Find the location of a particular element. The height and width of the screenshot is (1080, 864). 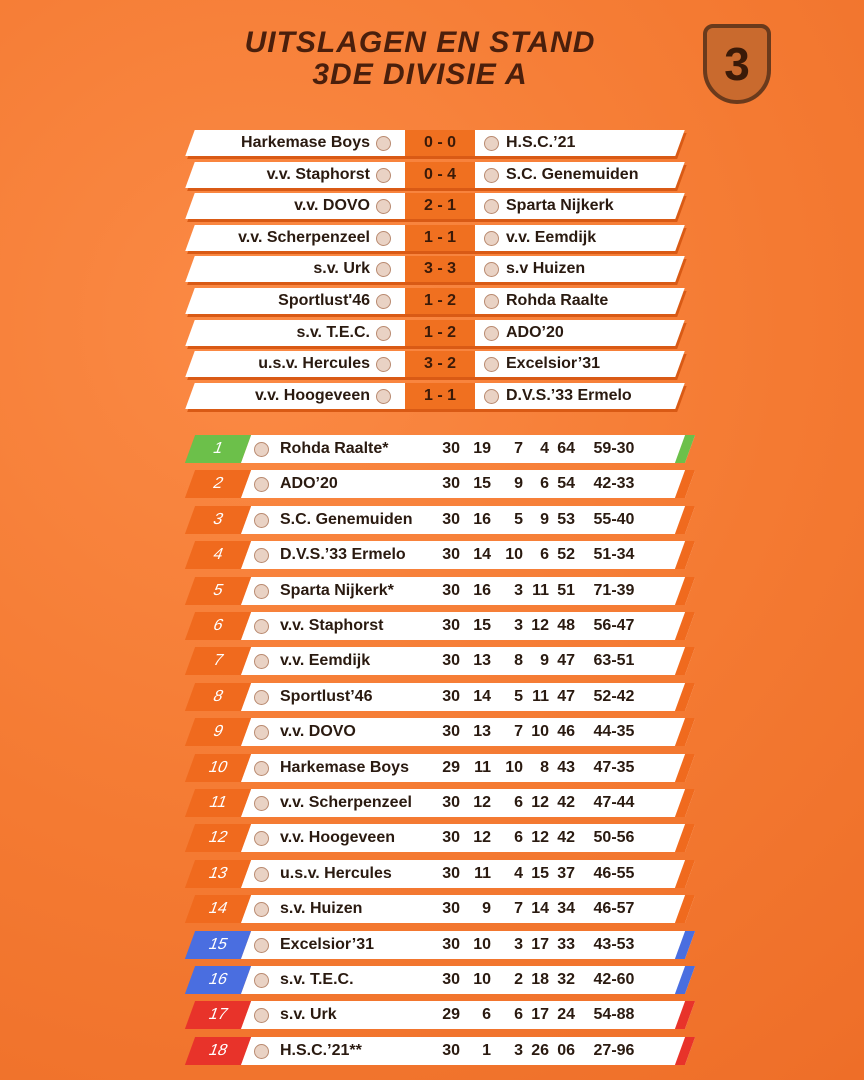

score: 1 - 1 is located at coordinates (440, 237).